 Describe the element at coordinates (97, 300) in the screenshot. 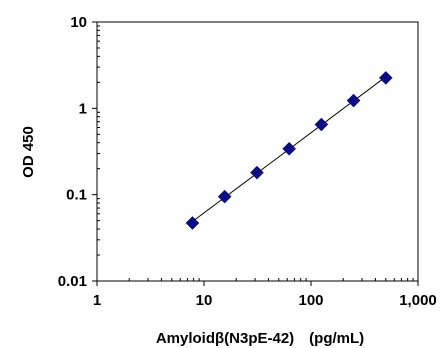

I see `x-tick-label: 1` at that location.